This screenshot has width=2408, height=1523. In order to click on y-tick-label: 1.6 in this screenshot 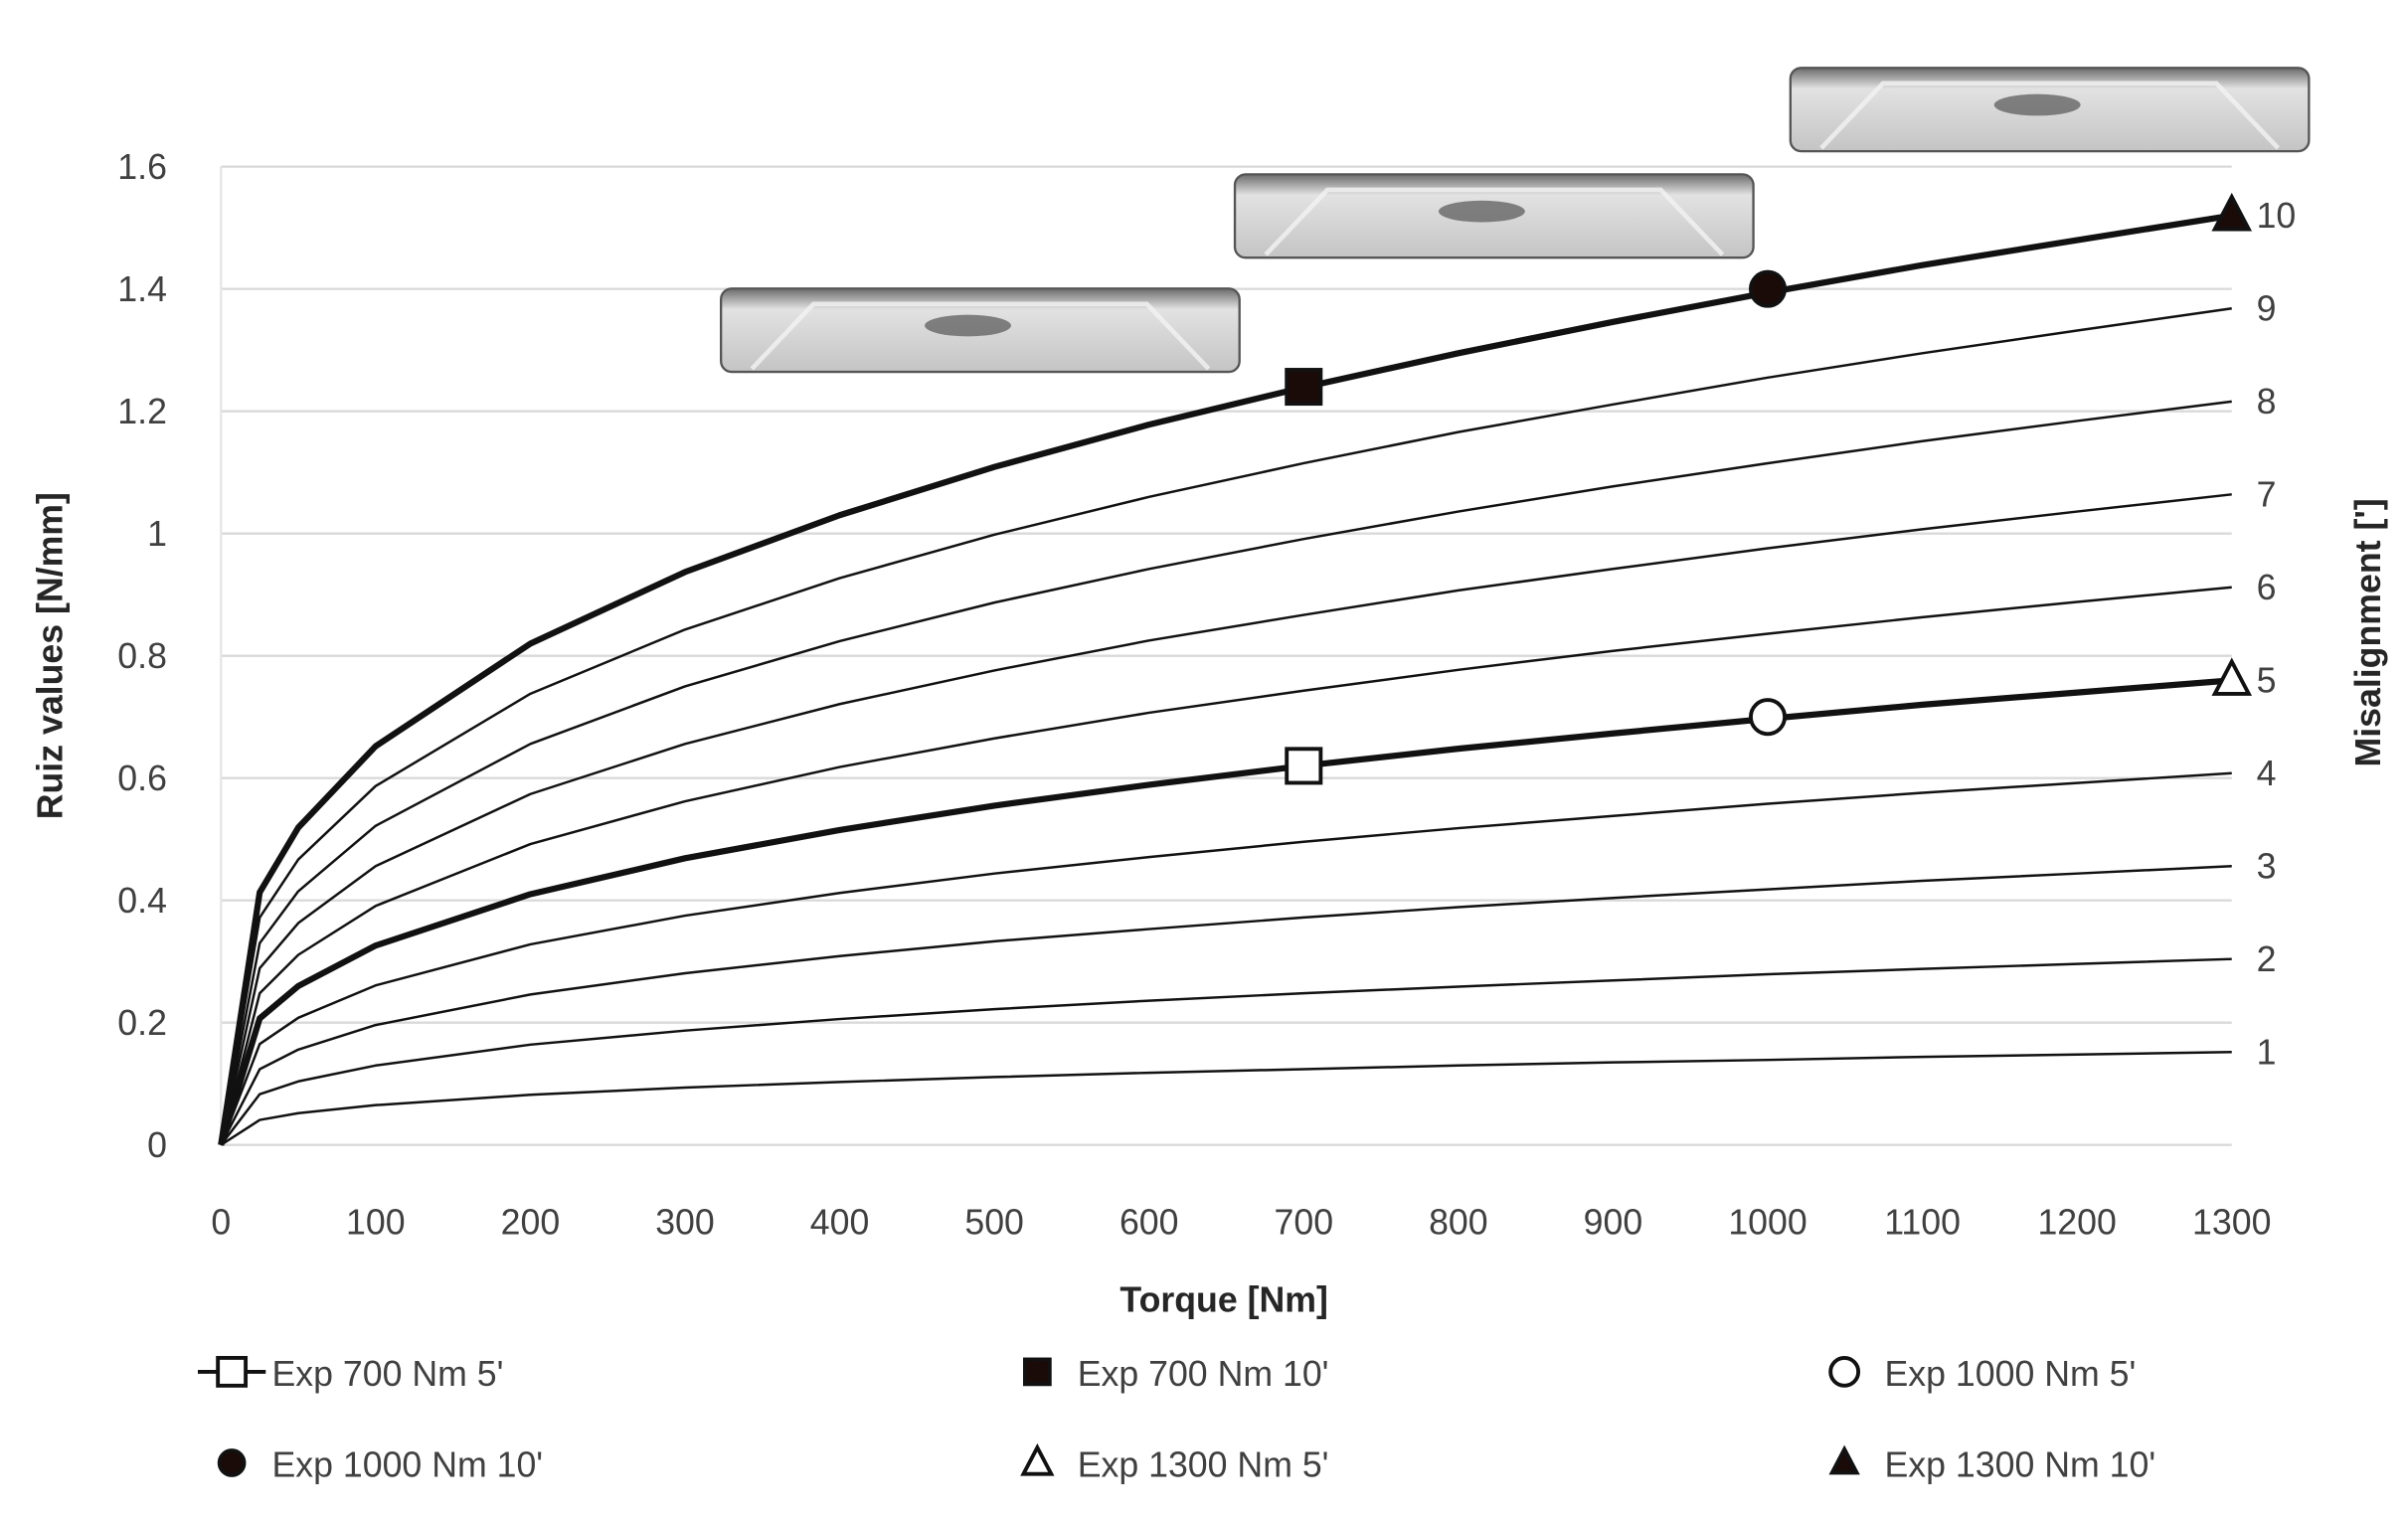, I will do `click(142, 167)`.